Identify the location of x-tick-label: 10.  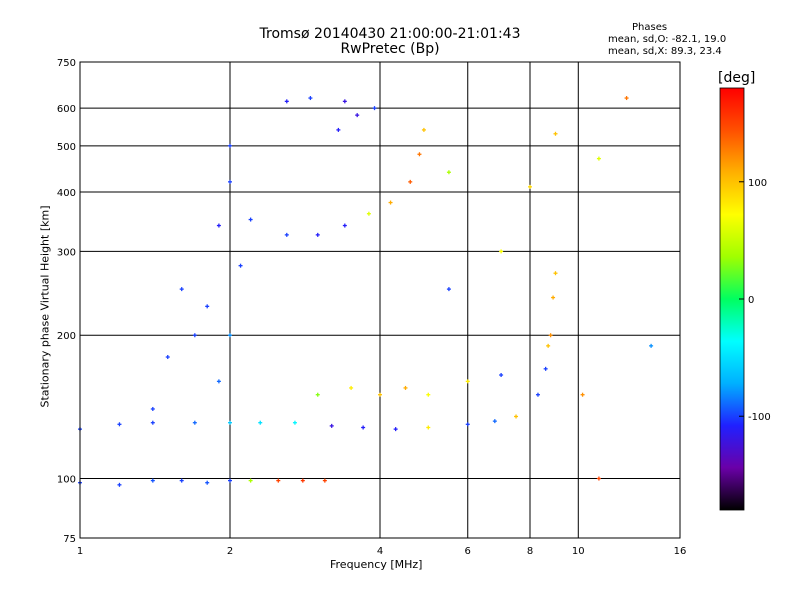
(578, 551).